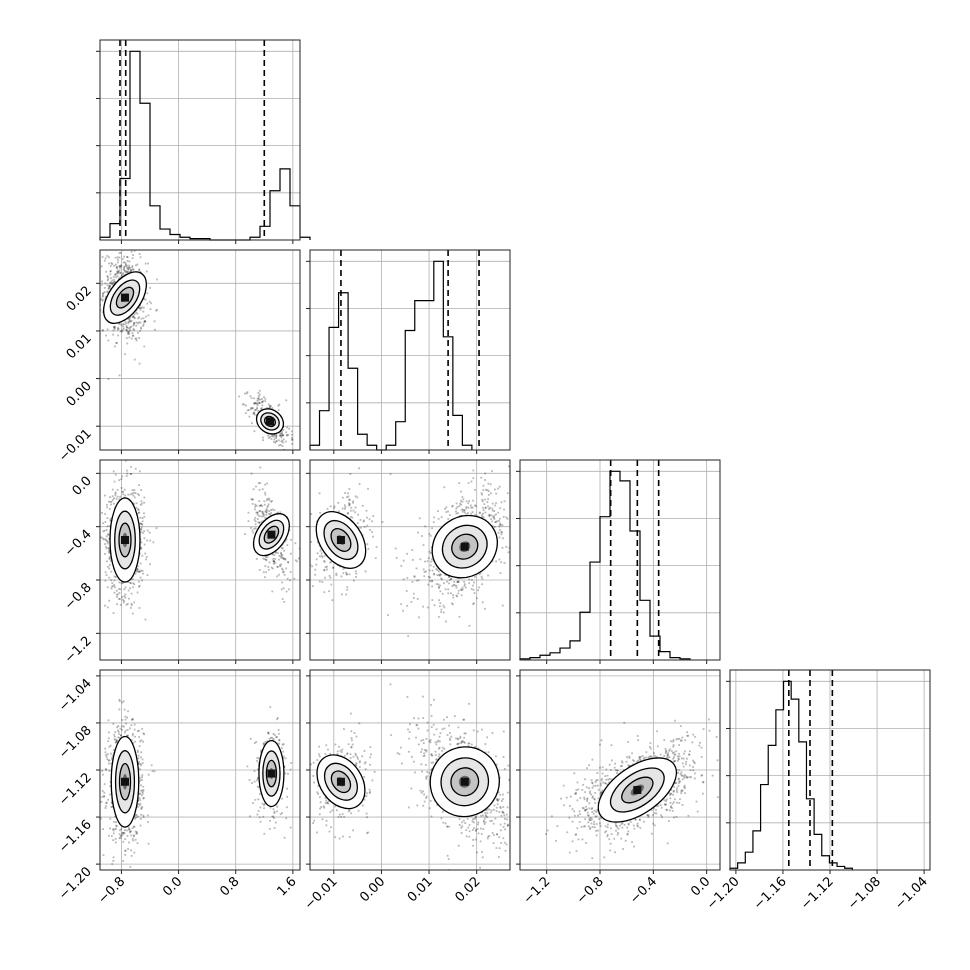 Image resolution: width=970 pixels, height=970 pixels. What do you see at coordinates (75, 445) in the screenshot?
I see `y-tick-label: −0.01` at bounding box center [75, 445].